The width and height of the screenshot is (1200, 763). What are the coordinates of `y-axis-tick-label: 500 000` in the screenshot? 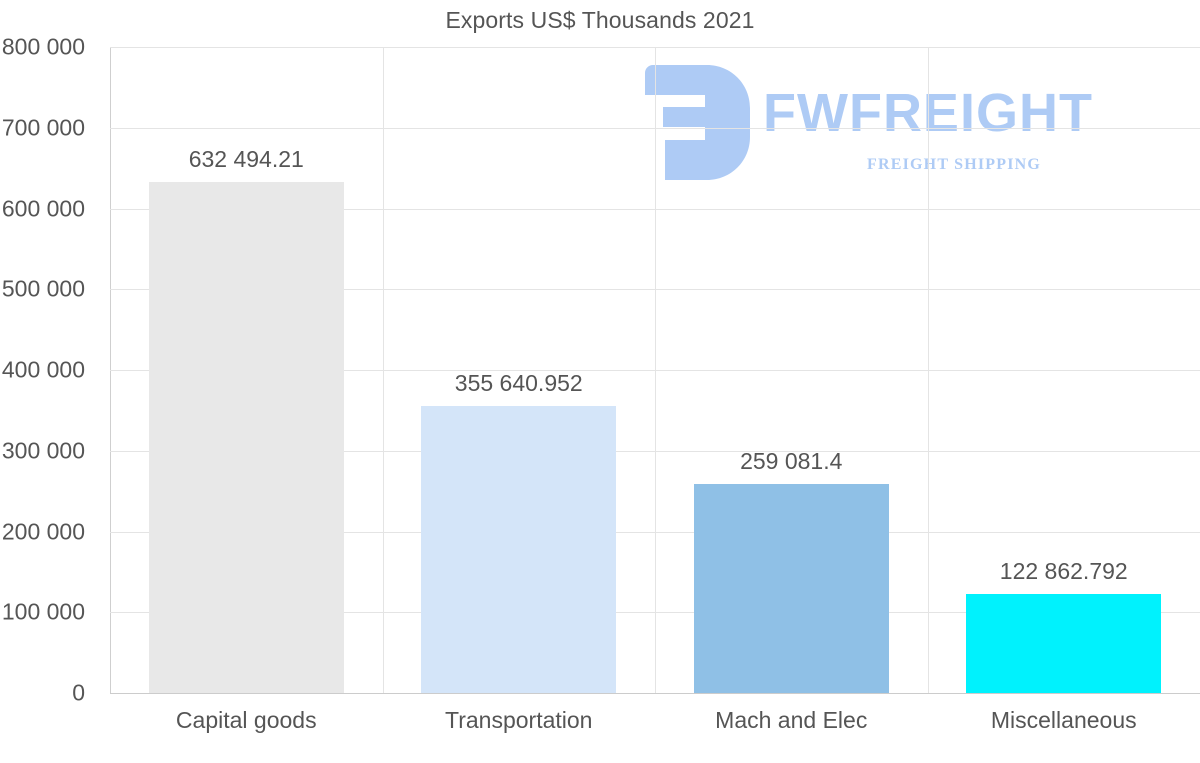 It's located at (43, 288).